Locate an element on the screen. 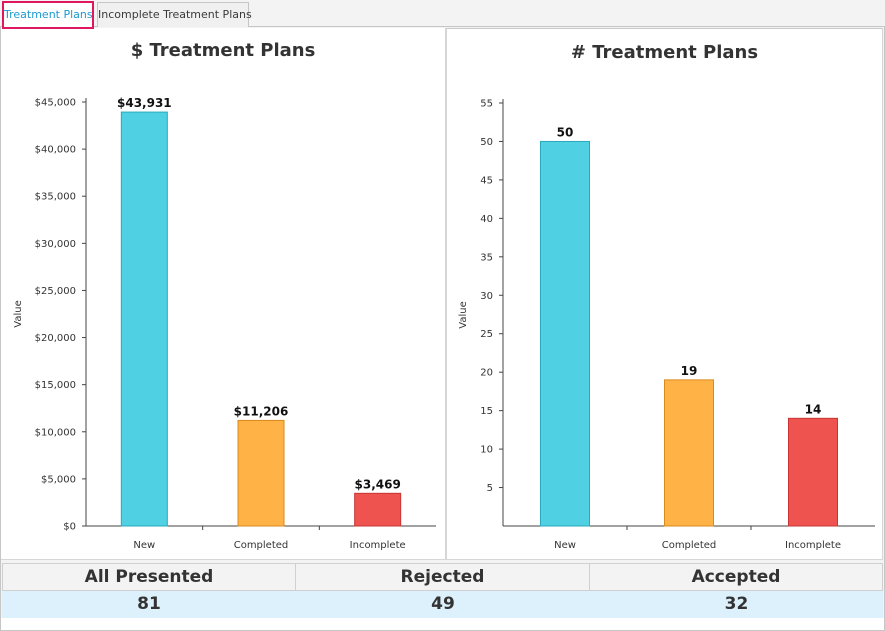  count-chart-y-axis-label: Value is located at coordinates (463, 314).